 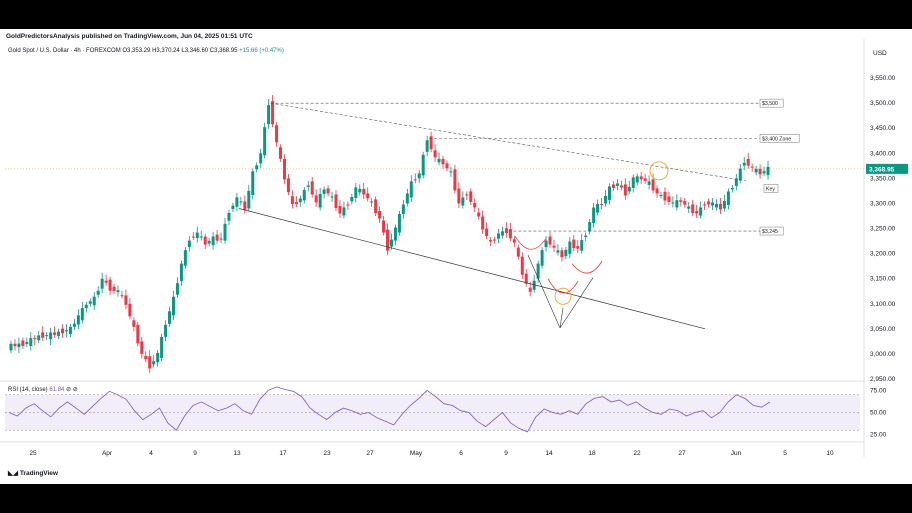 What do you see at coordinates (883, 153) in the screenshot?
I see `price-tick-label: 3,400.00` at bounding box center [883, 153].